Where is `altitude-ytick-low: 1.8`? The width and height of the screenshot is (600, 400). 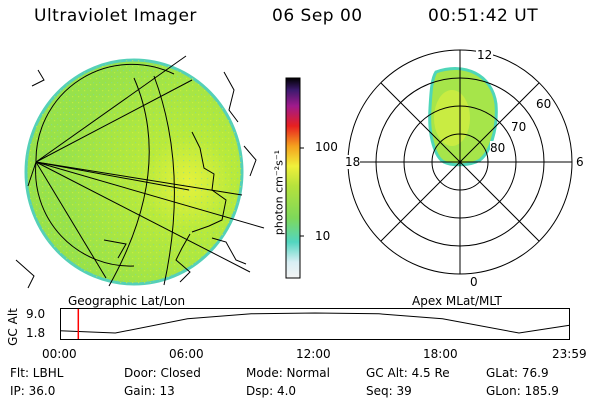
altitude-ytick-low: 1.8 is located at coordinates (36, 333).